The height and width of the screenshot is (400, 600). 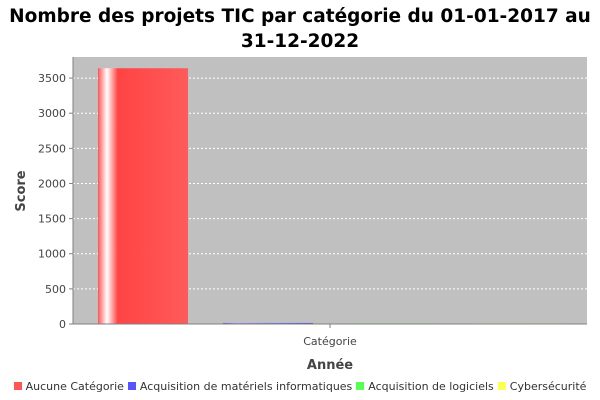 What do you see at coordinates (330, 365) in the screenshot?
I see `x-axis-label: Année` at bounding box center [330, 365].